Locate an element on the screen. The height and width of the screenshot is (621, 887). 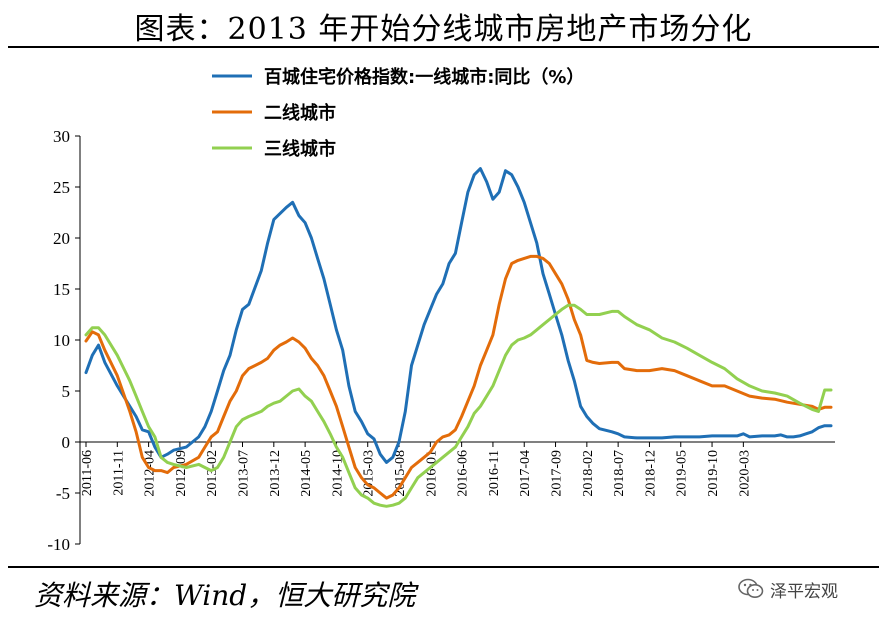
x-tick-label: 2017-09 is located at coordinates (557, 473).